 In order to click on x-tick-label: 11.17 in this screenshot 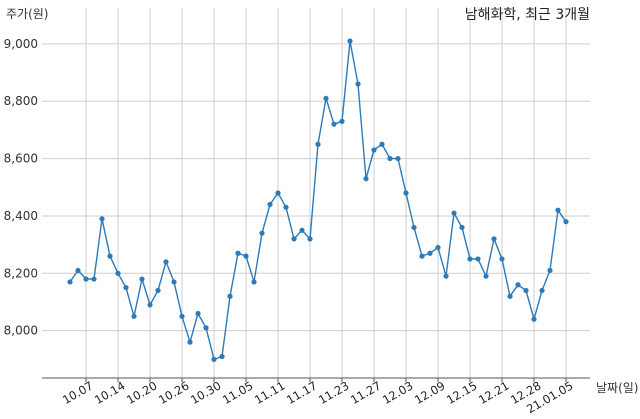, I will do `click(302, 392)`.